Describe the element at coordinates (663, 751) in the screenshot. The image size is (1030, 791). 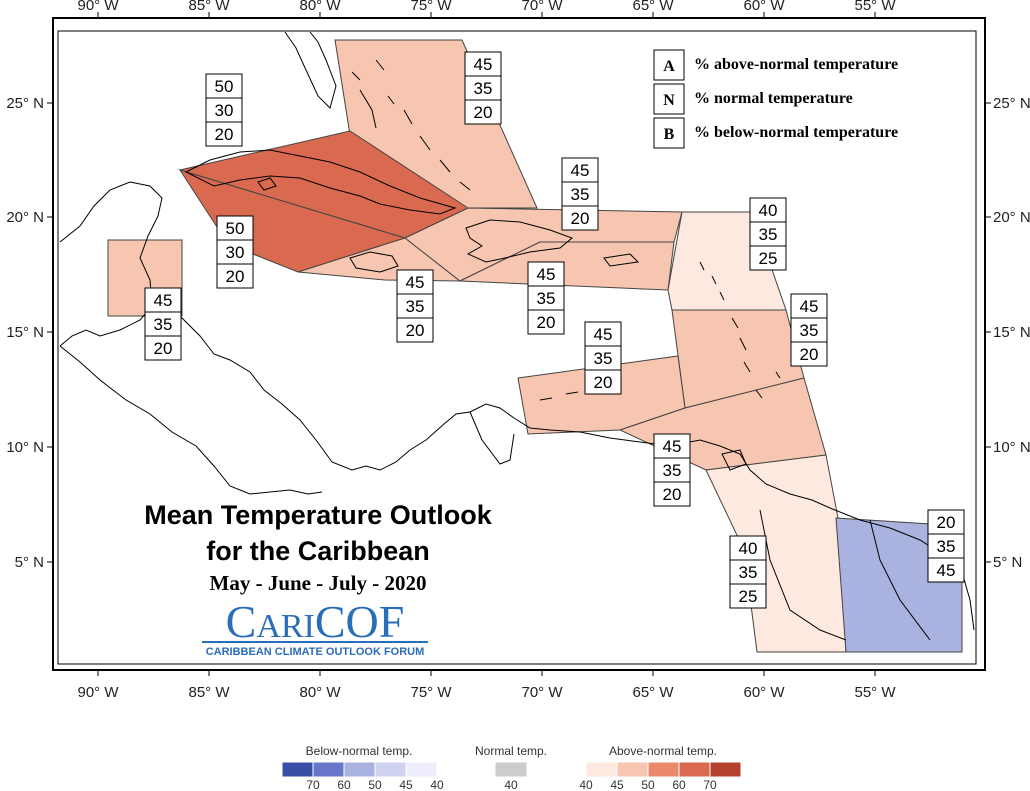
I see `scale-title-above: Above-normal temp.` at that location.